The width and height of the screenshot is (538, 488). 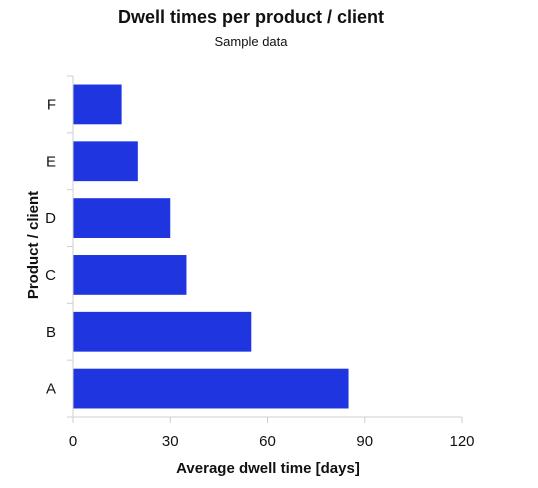 What do you see at coordinates (73, 441) in the screenshot?
I see `x-tick-label: 0` at bounding box center [73, 441].